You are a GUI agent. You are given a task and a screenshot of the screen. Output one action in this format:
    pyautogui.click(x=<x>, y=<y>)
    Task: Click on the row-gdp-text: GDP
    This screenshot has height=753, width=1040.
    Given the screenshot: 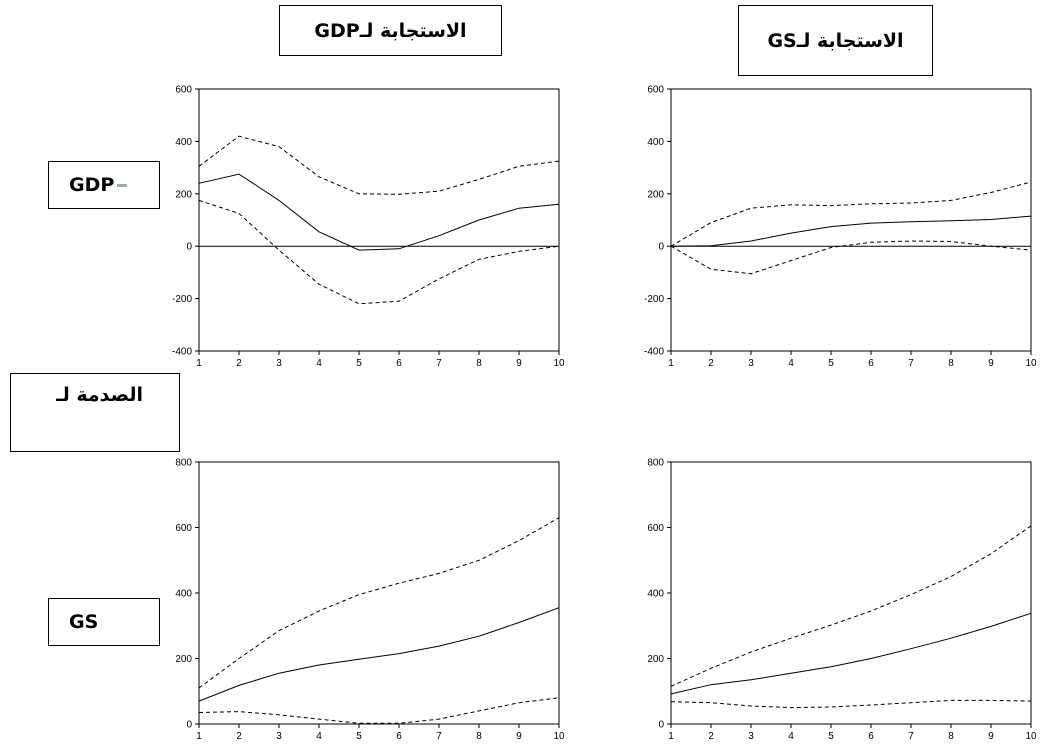 What is the action you would take?
    pyautogui.click(x=92, y=185)
    